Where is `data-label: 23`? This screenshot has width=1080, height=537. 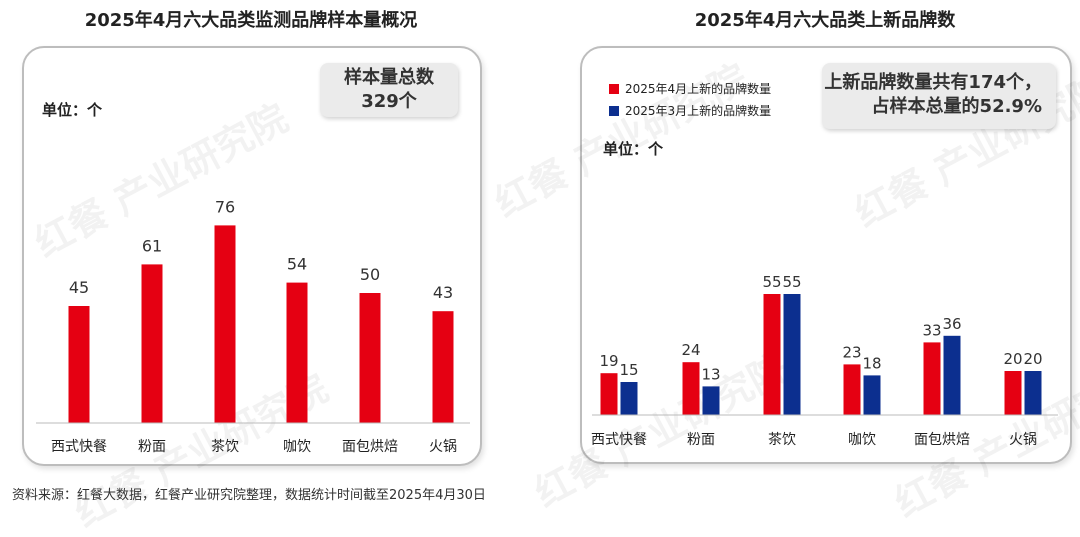
data-label: 23 is located at coordinates (851, 352).